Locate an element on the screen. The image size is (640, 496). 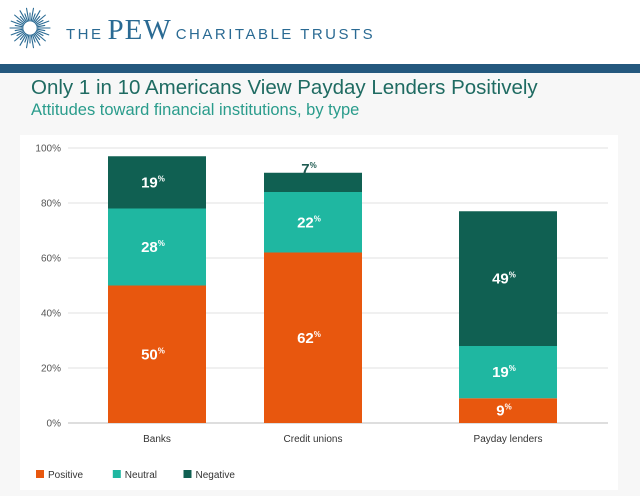
y-tick-label: 100% is located at coordinates (48, 149).